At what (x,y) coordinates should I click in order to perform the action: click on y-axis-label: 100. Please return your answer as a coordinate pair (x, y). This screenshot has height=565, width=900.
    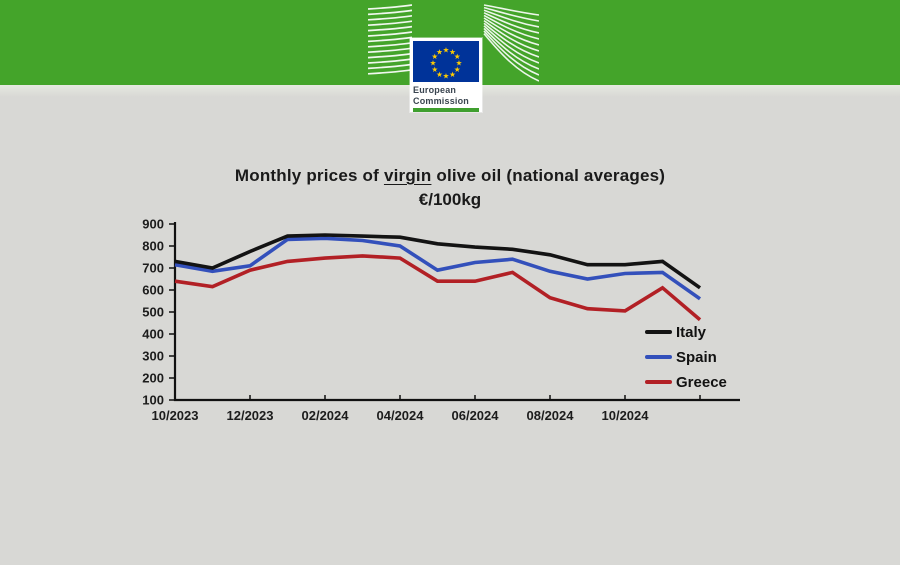
    Looking at the image, I should click on (153, 400).